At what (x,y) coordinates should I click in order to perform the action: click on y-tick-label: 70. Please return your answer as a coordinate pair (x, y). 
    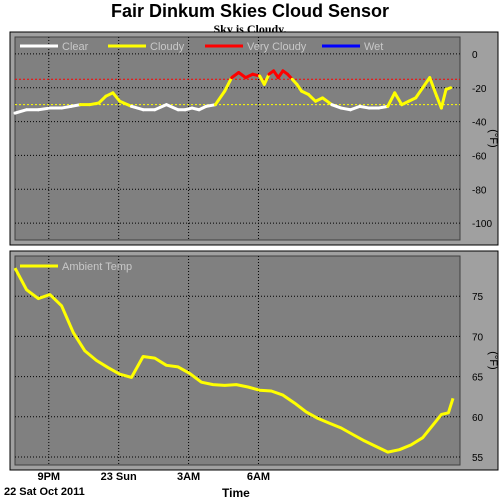
    Looking at the image, I should click on (478, 337).